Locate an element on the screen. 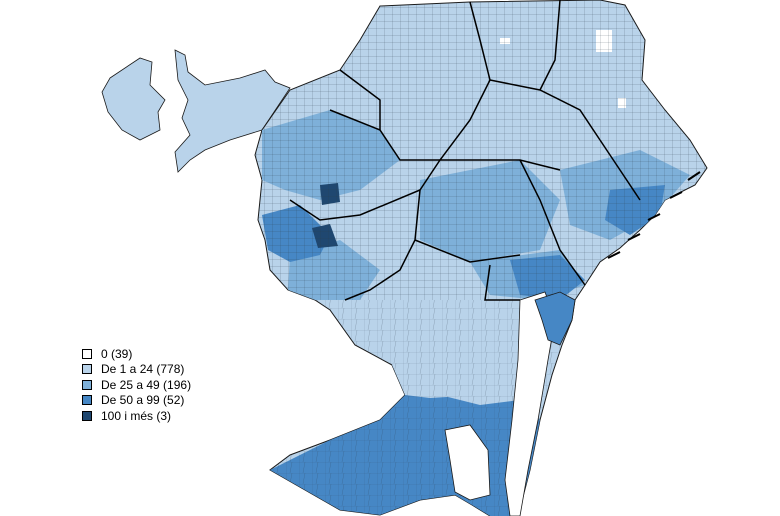 The image size is (780, 516). harbor-inner-water is located at coordinates (467, 462).